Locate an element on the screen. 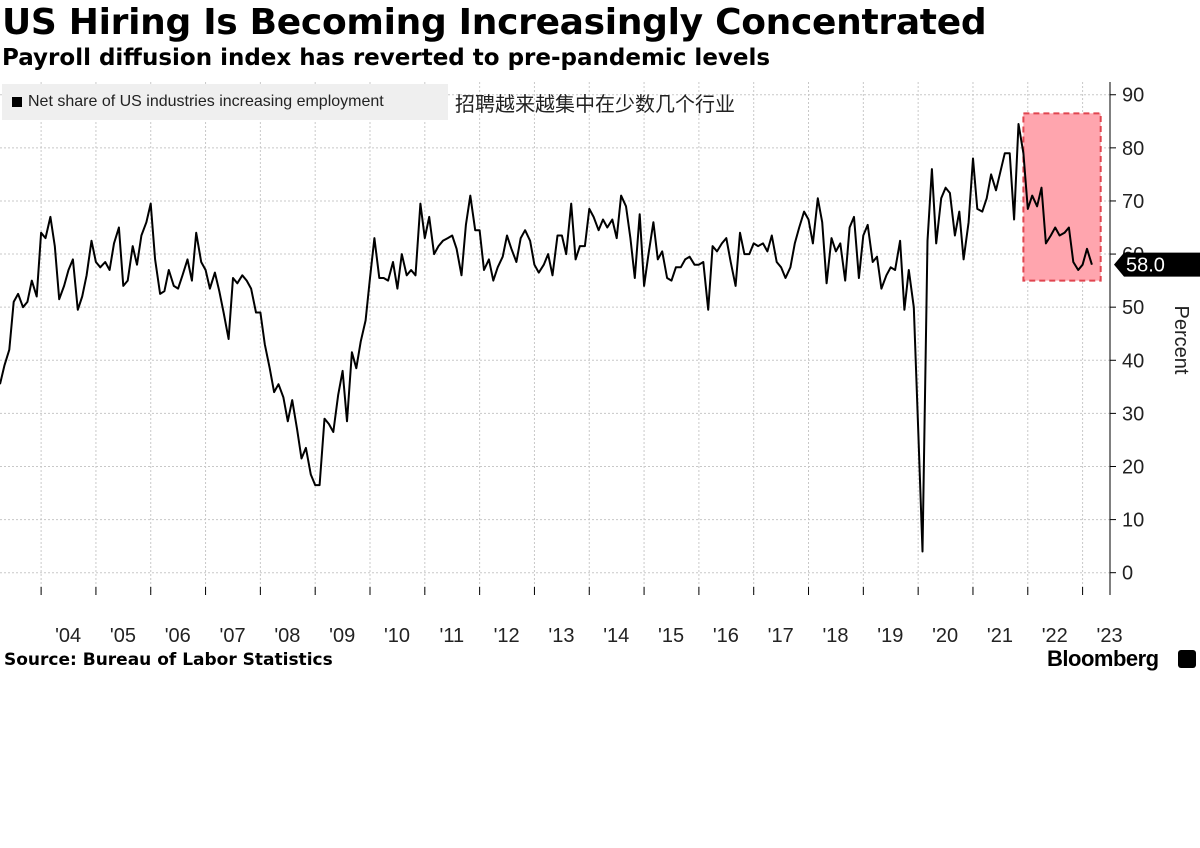  x-tick-label: '08 is located at coordinates (287, 636).